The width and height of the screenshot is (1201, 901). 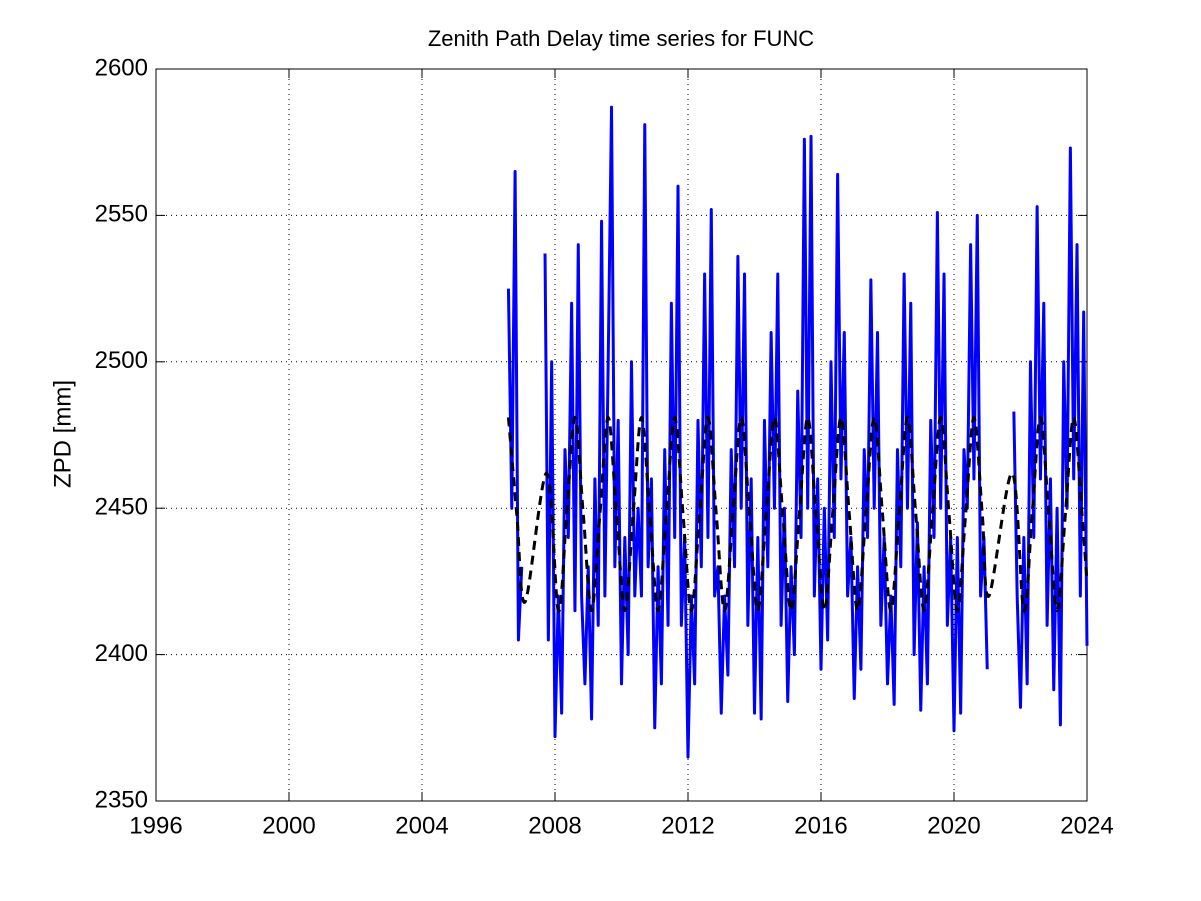 What do you see at coordinates (121, 360) in the screenshot?
I see `y-tick-label: 2500` at bounding box center [121, 360].